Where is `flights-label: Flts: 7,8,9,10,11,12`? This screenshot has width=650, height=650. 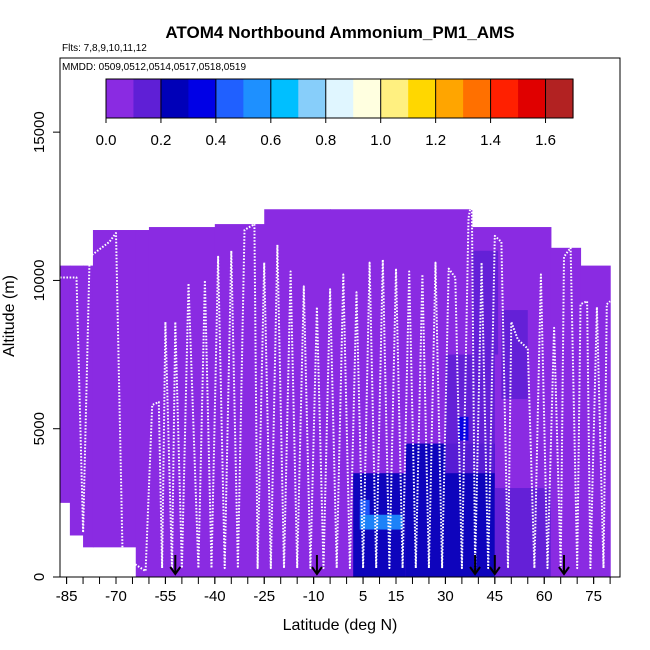
flights-label: Flts: 7,8,9,10,11,12 is located at coordinates (104, 48).